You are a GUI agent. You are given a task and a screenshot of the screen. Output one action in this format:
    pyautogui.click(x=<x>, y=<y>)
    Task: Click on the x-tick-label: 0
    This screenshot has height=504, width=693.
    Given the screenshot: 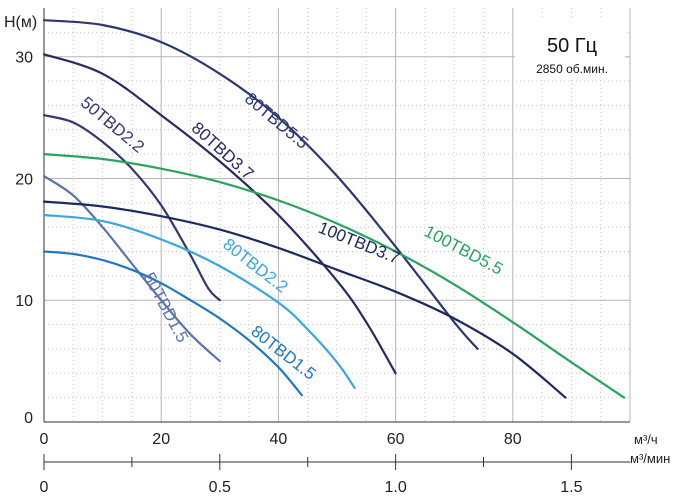 What is the action you would take?
    pyautogui.click(x=44, y=439)
    